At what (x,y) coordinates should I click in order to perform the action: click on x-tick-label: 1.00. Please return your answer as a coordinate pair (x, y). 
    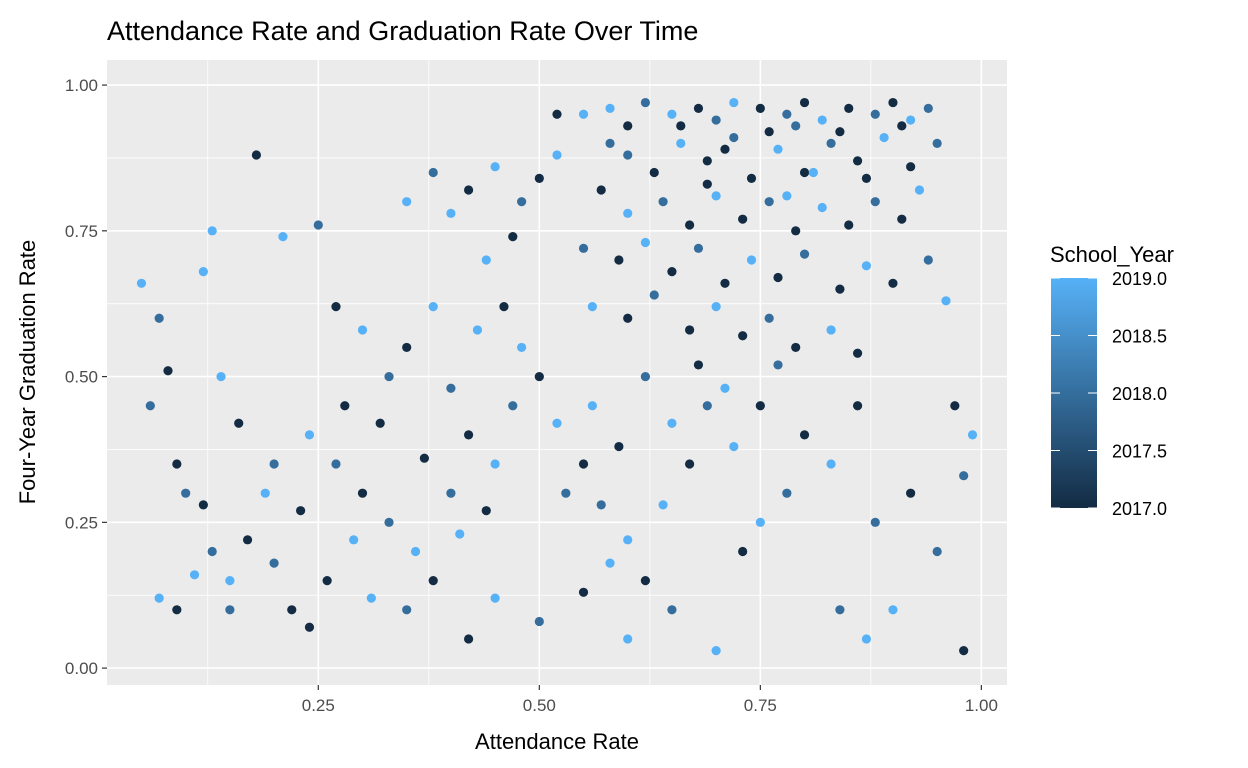
    Looking at the image, I should click on (981, 705).